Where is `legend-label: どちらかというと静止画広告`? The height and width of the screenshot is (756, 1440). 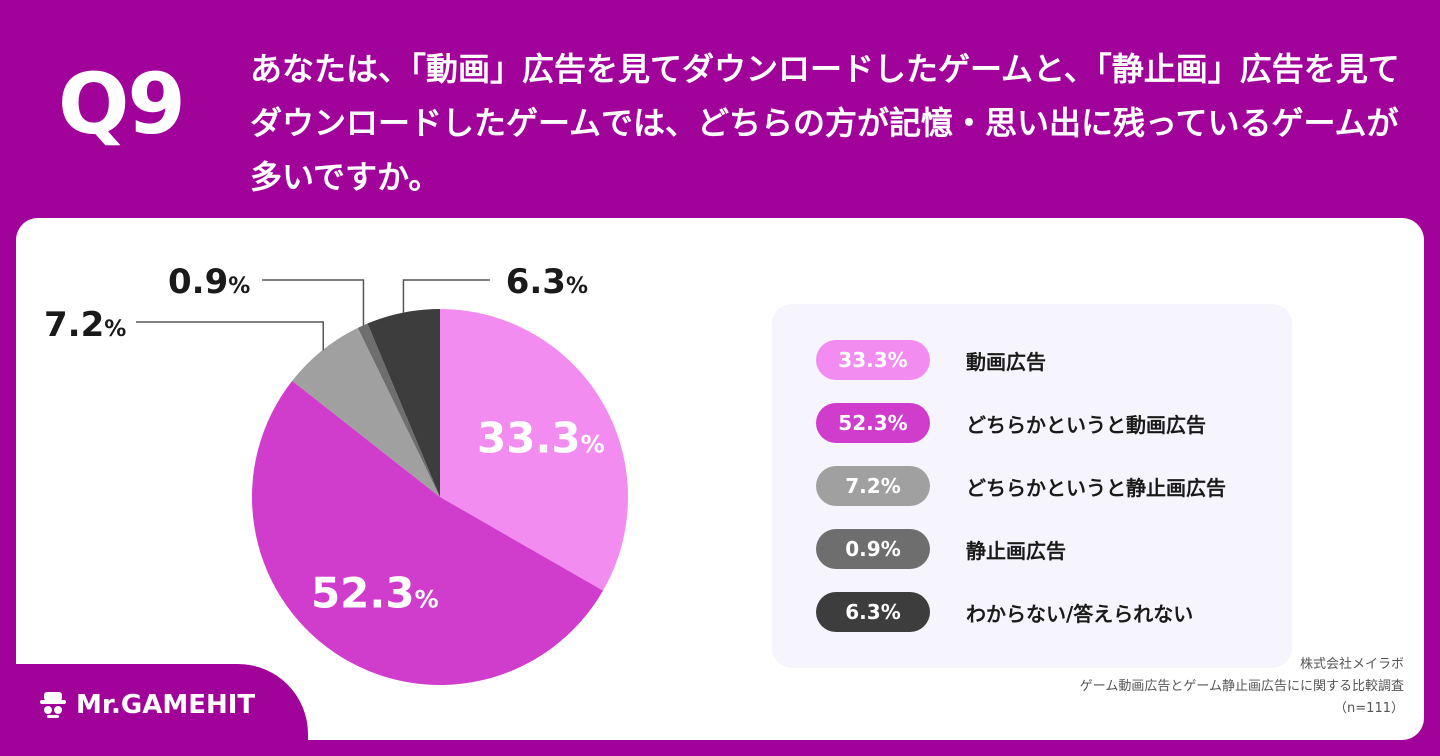 legend-label: どちらかというと静止画広告 is located at coordinates (1096, 487).